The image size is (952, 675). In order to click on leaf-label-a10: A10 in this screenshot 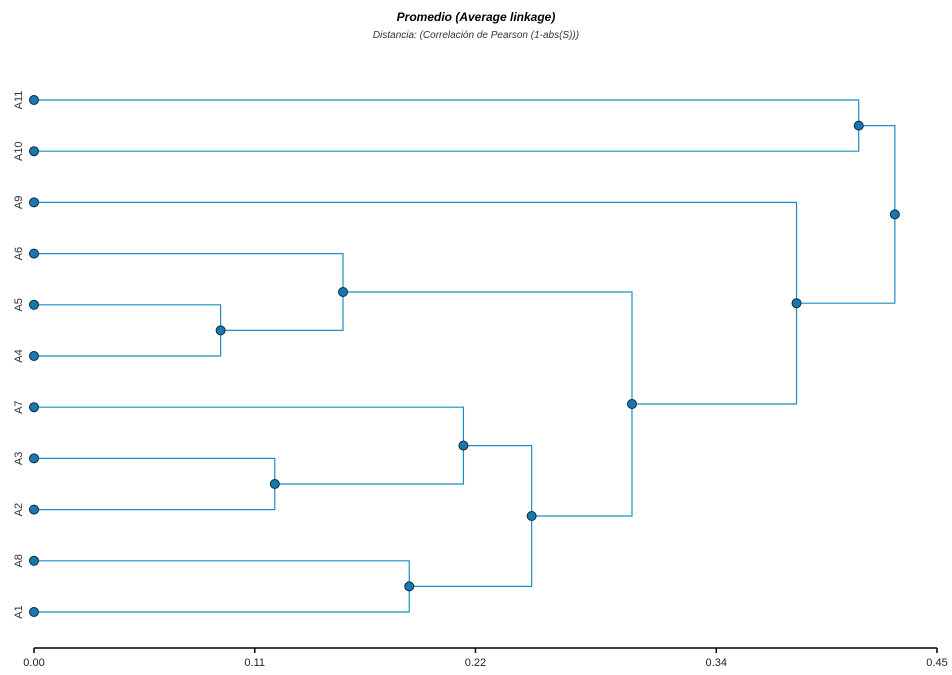, I will do `click(19, 151)`.